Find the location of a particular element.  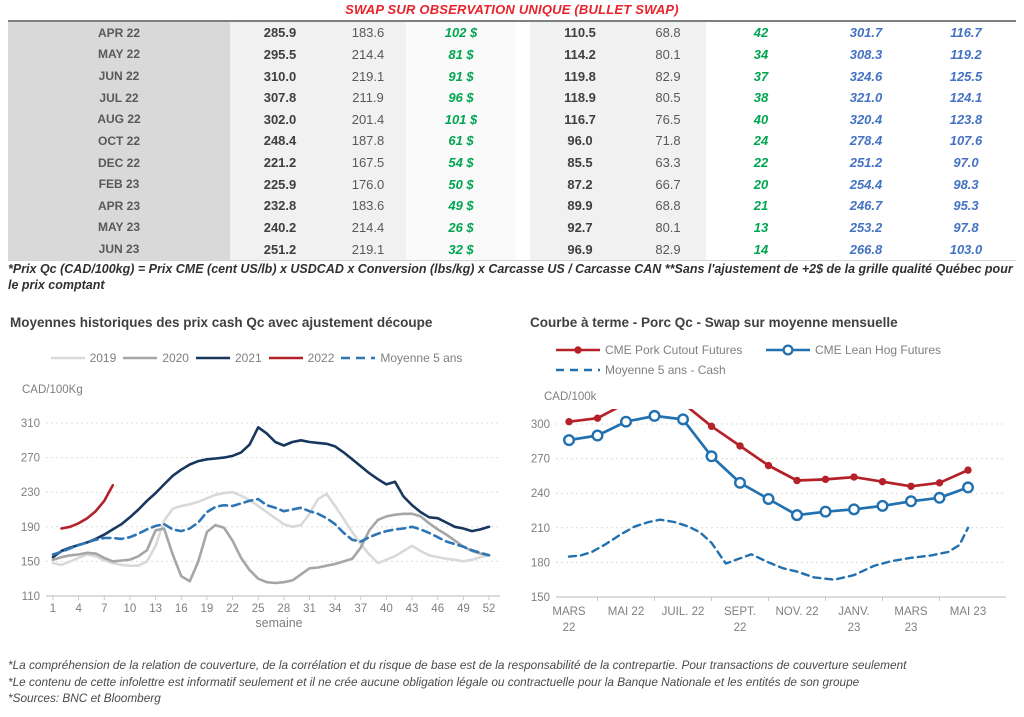

cell-premium: 81 $ is located at coordinates (461, 54).